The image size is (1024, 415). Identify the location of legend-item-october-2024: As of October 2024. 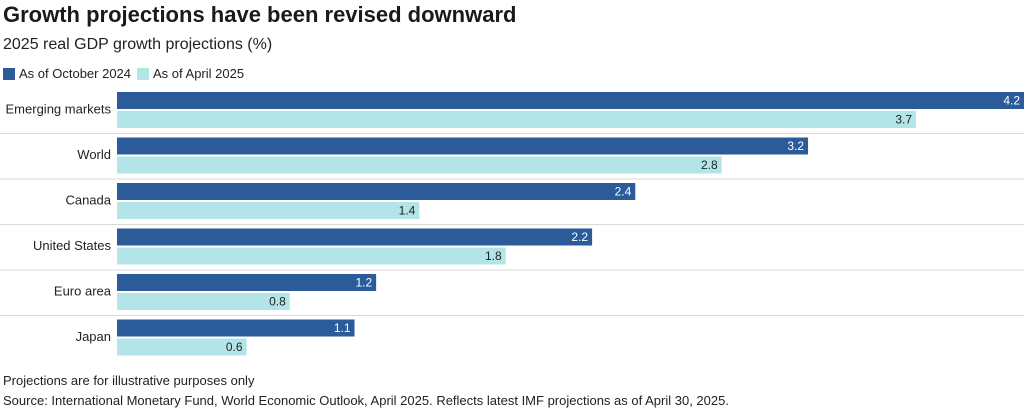
(67, 73).